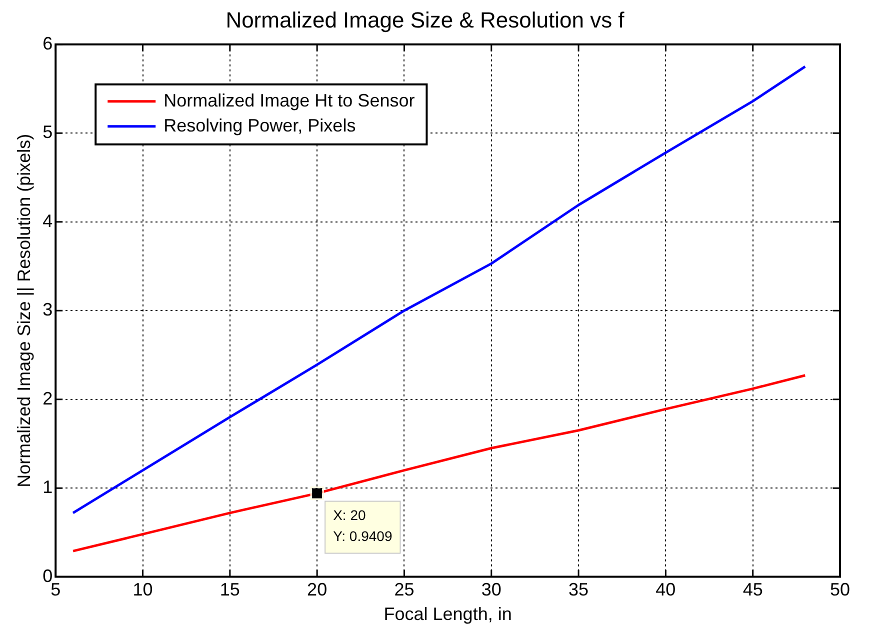 The height and width of the screenshot is (626, 870). I want to click on y-tick-label: 5, so click(47, 132).